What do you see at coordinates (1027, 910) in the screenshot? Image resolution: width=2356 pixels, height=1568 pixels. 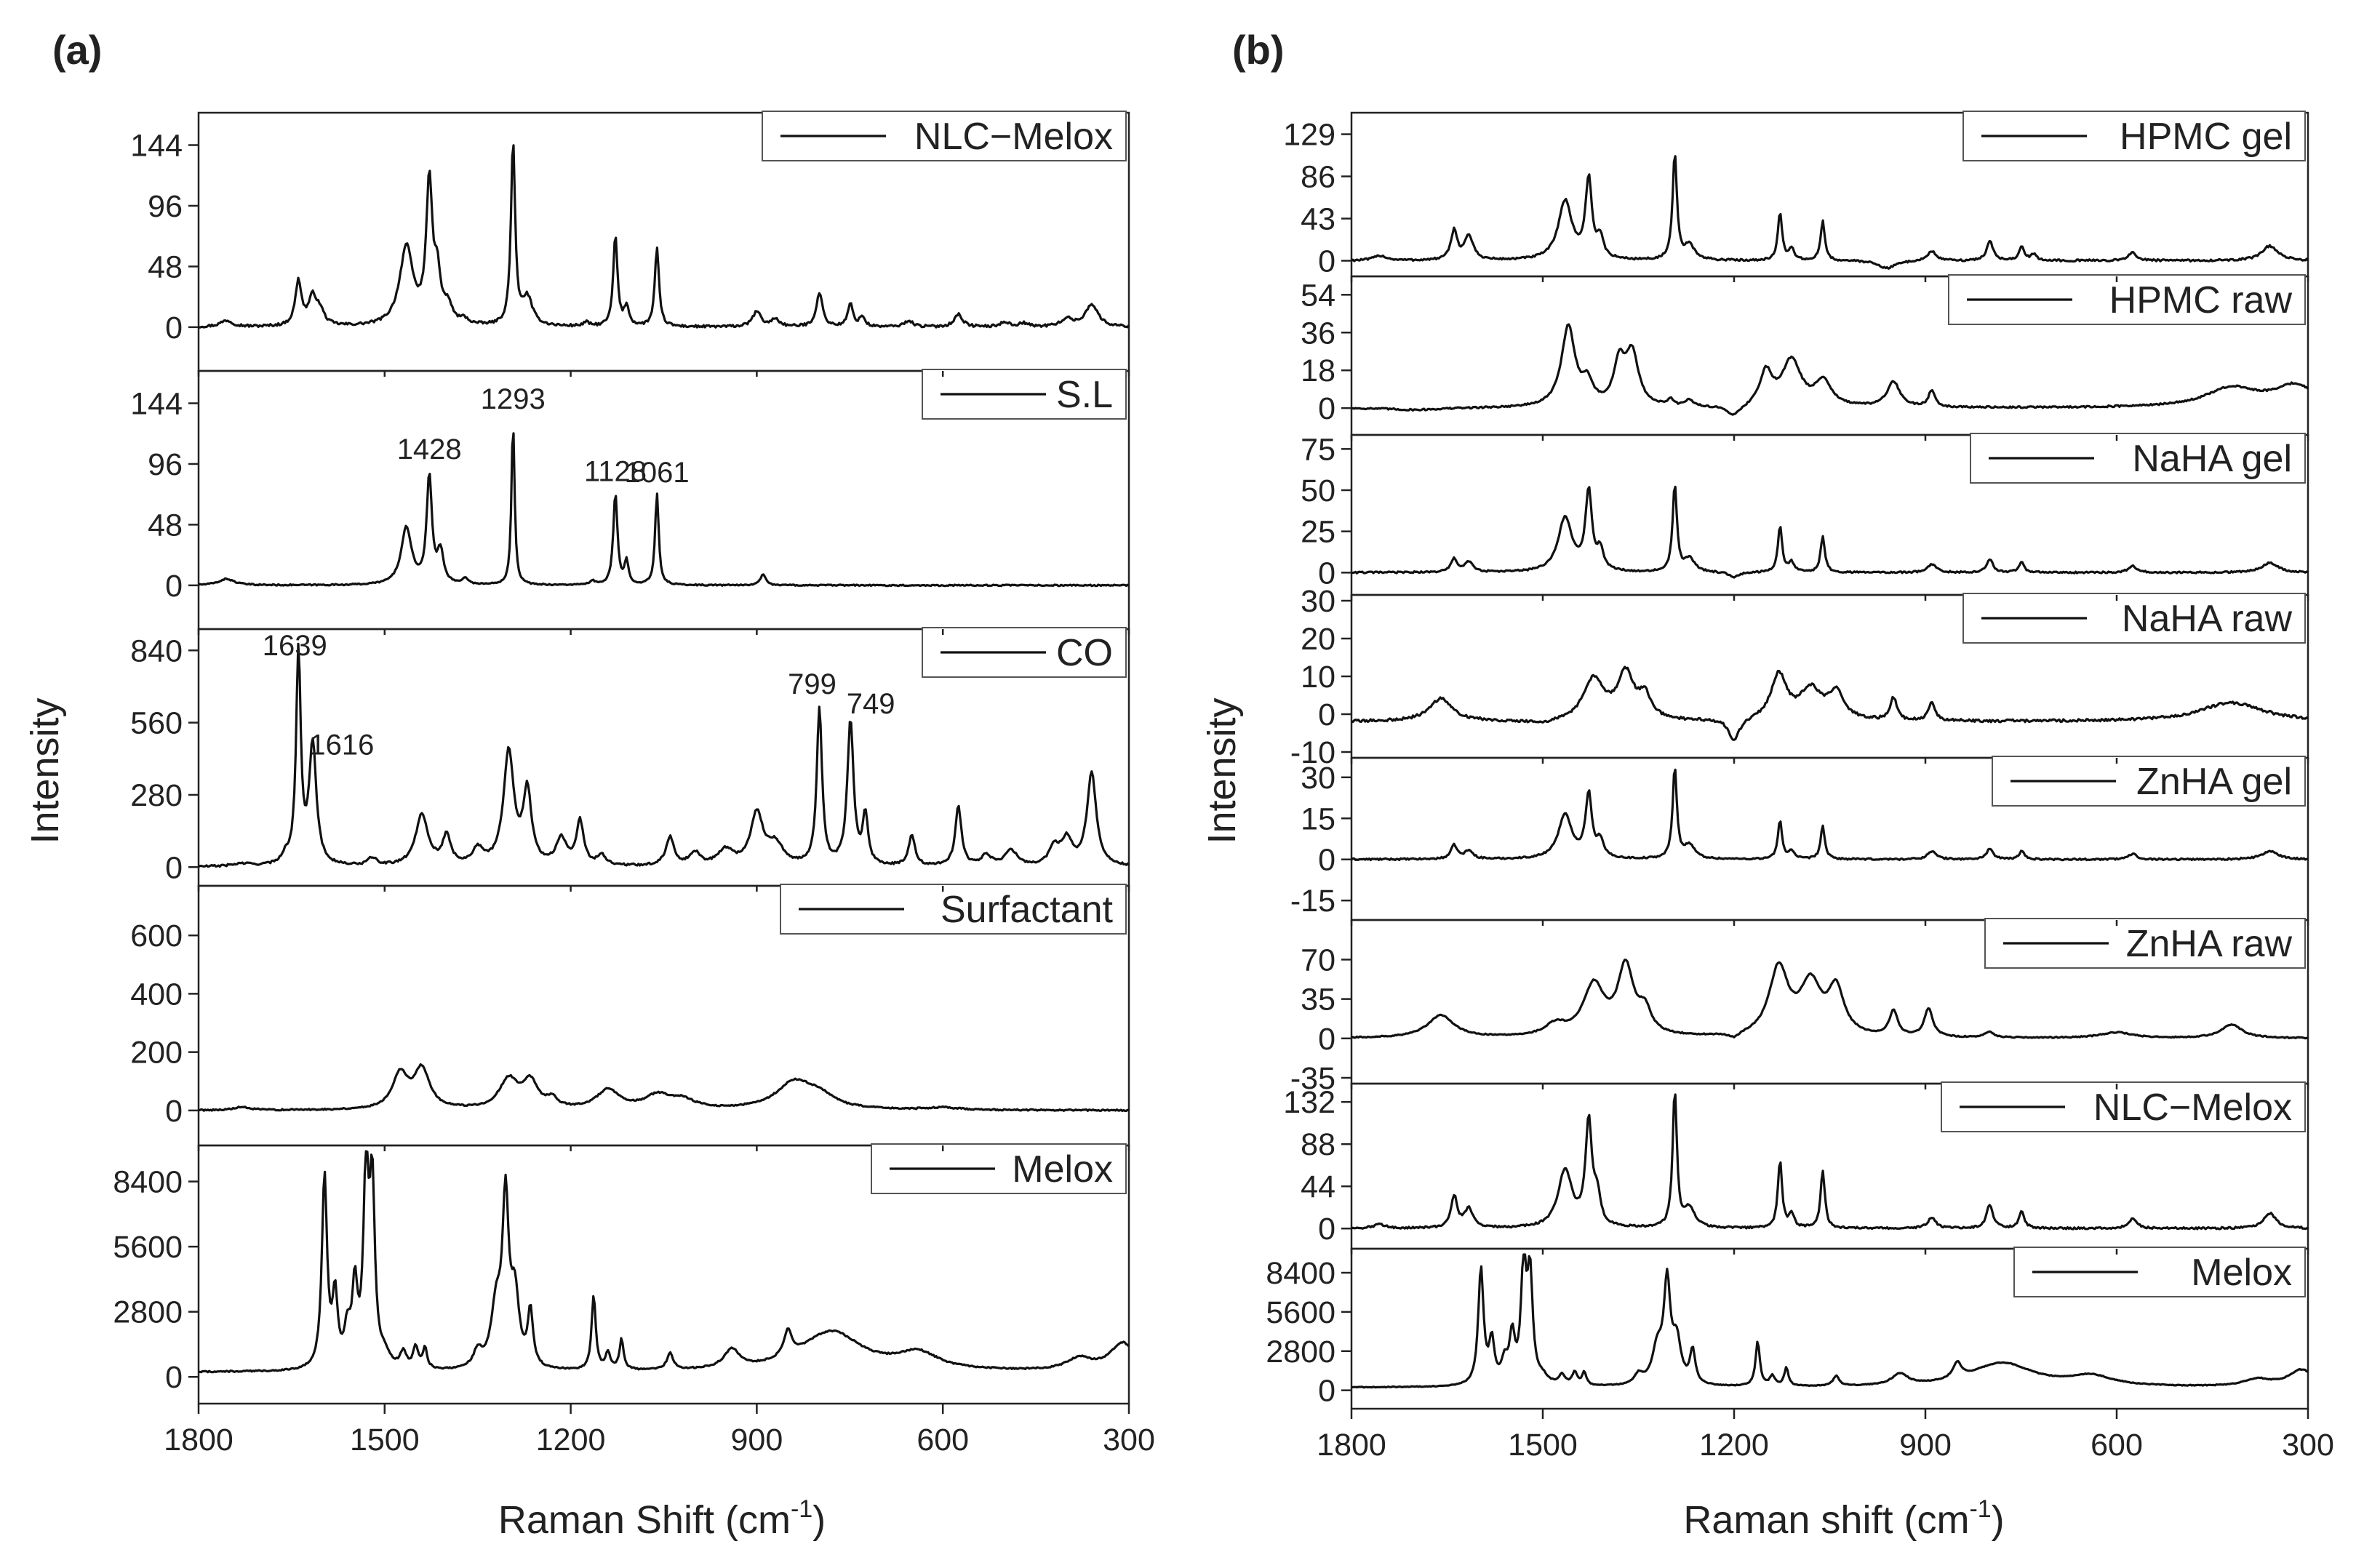 I see `legend-label: Surfactant` at bounding box center [1027, 910].